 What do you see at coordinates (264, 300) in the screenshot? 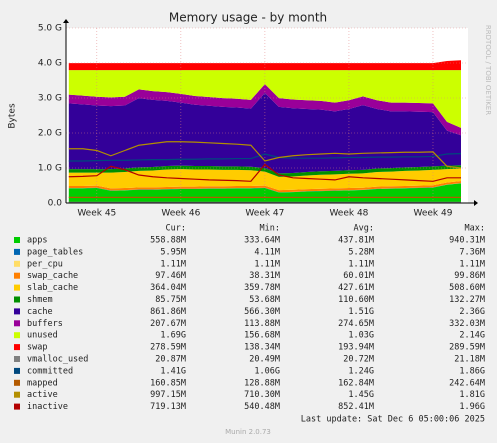
I see `legend-stat: 53.68M` at bounding box center [264, 300].